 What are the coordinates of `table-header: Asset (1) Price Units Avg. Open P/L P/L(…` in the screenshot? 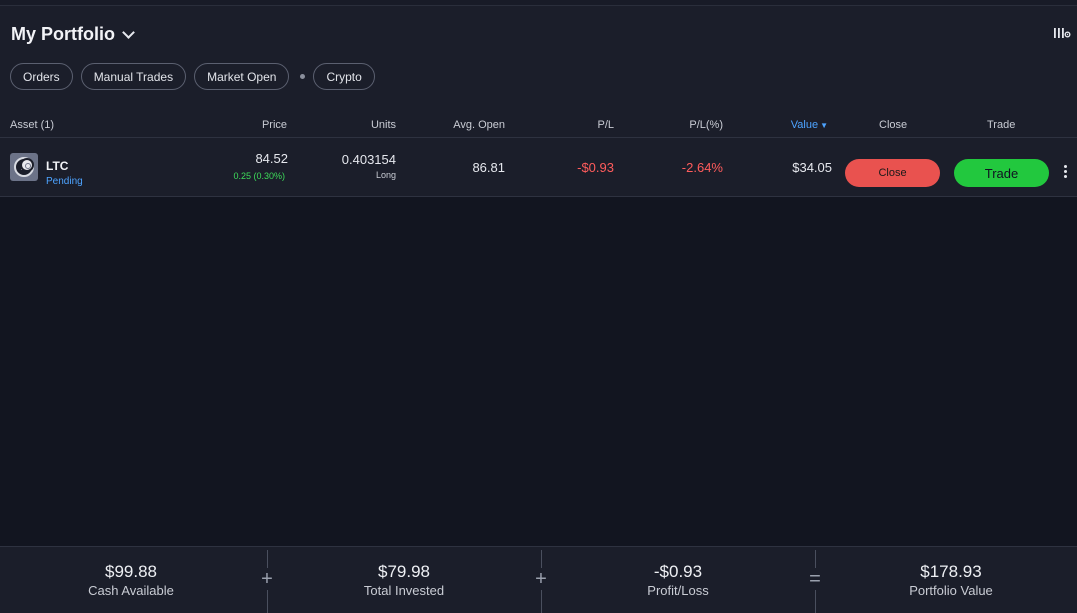 It's located at (538, 123).